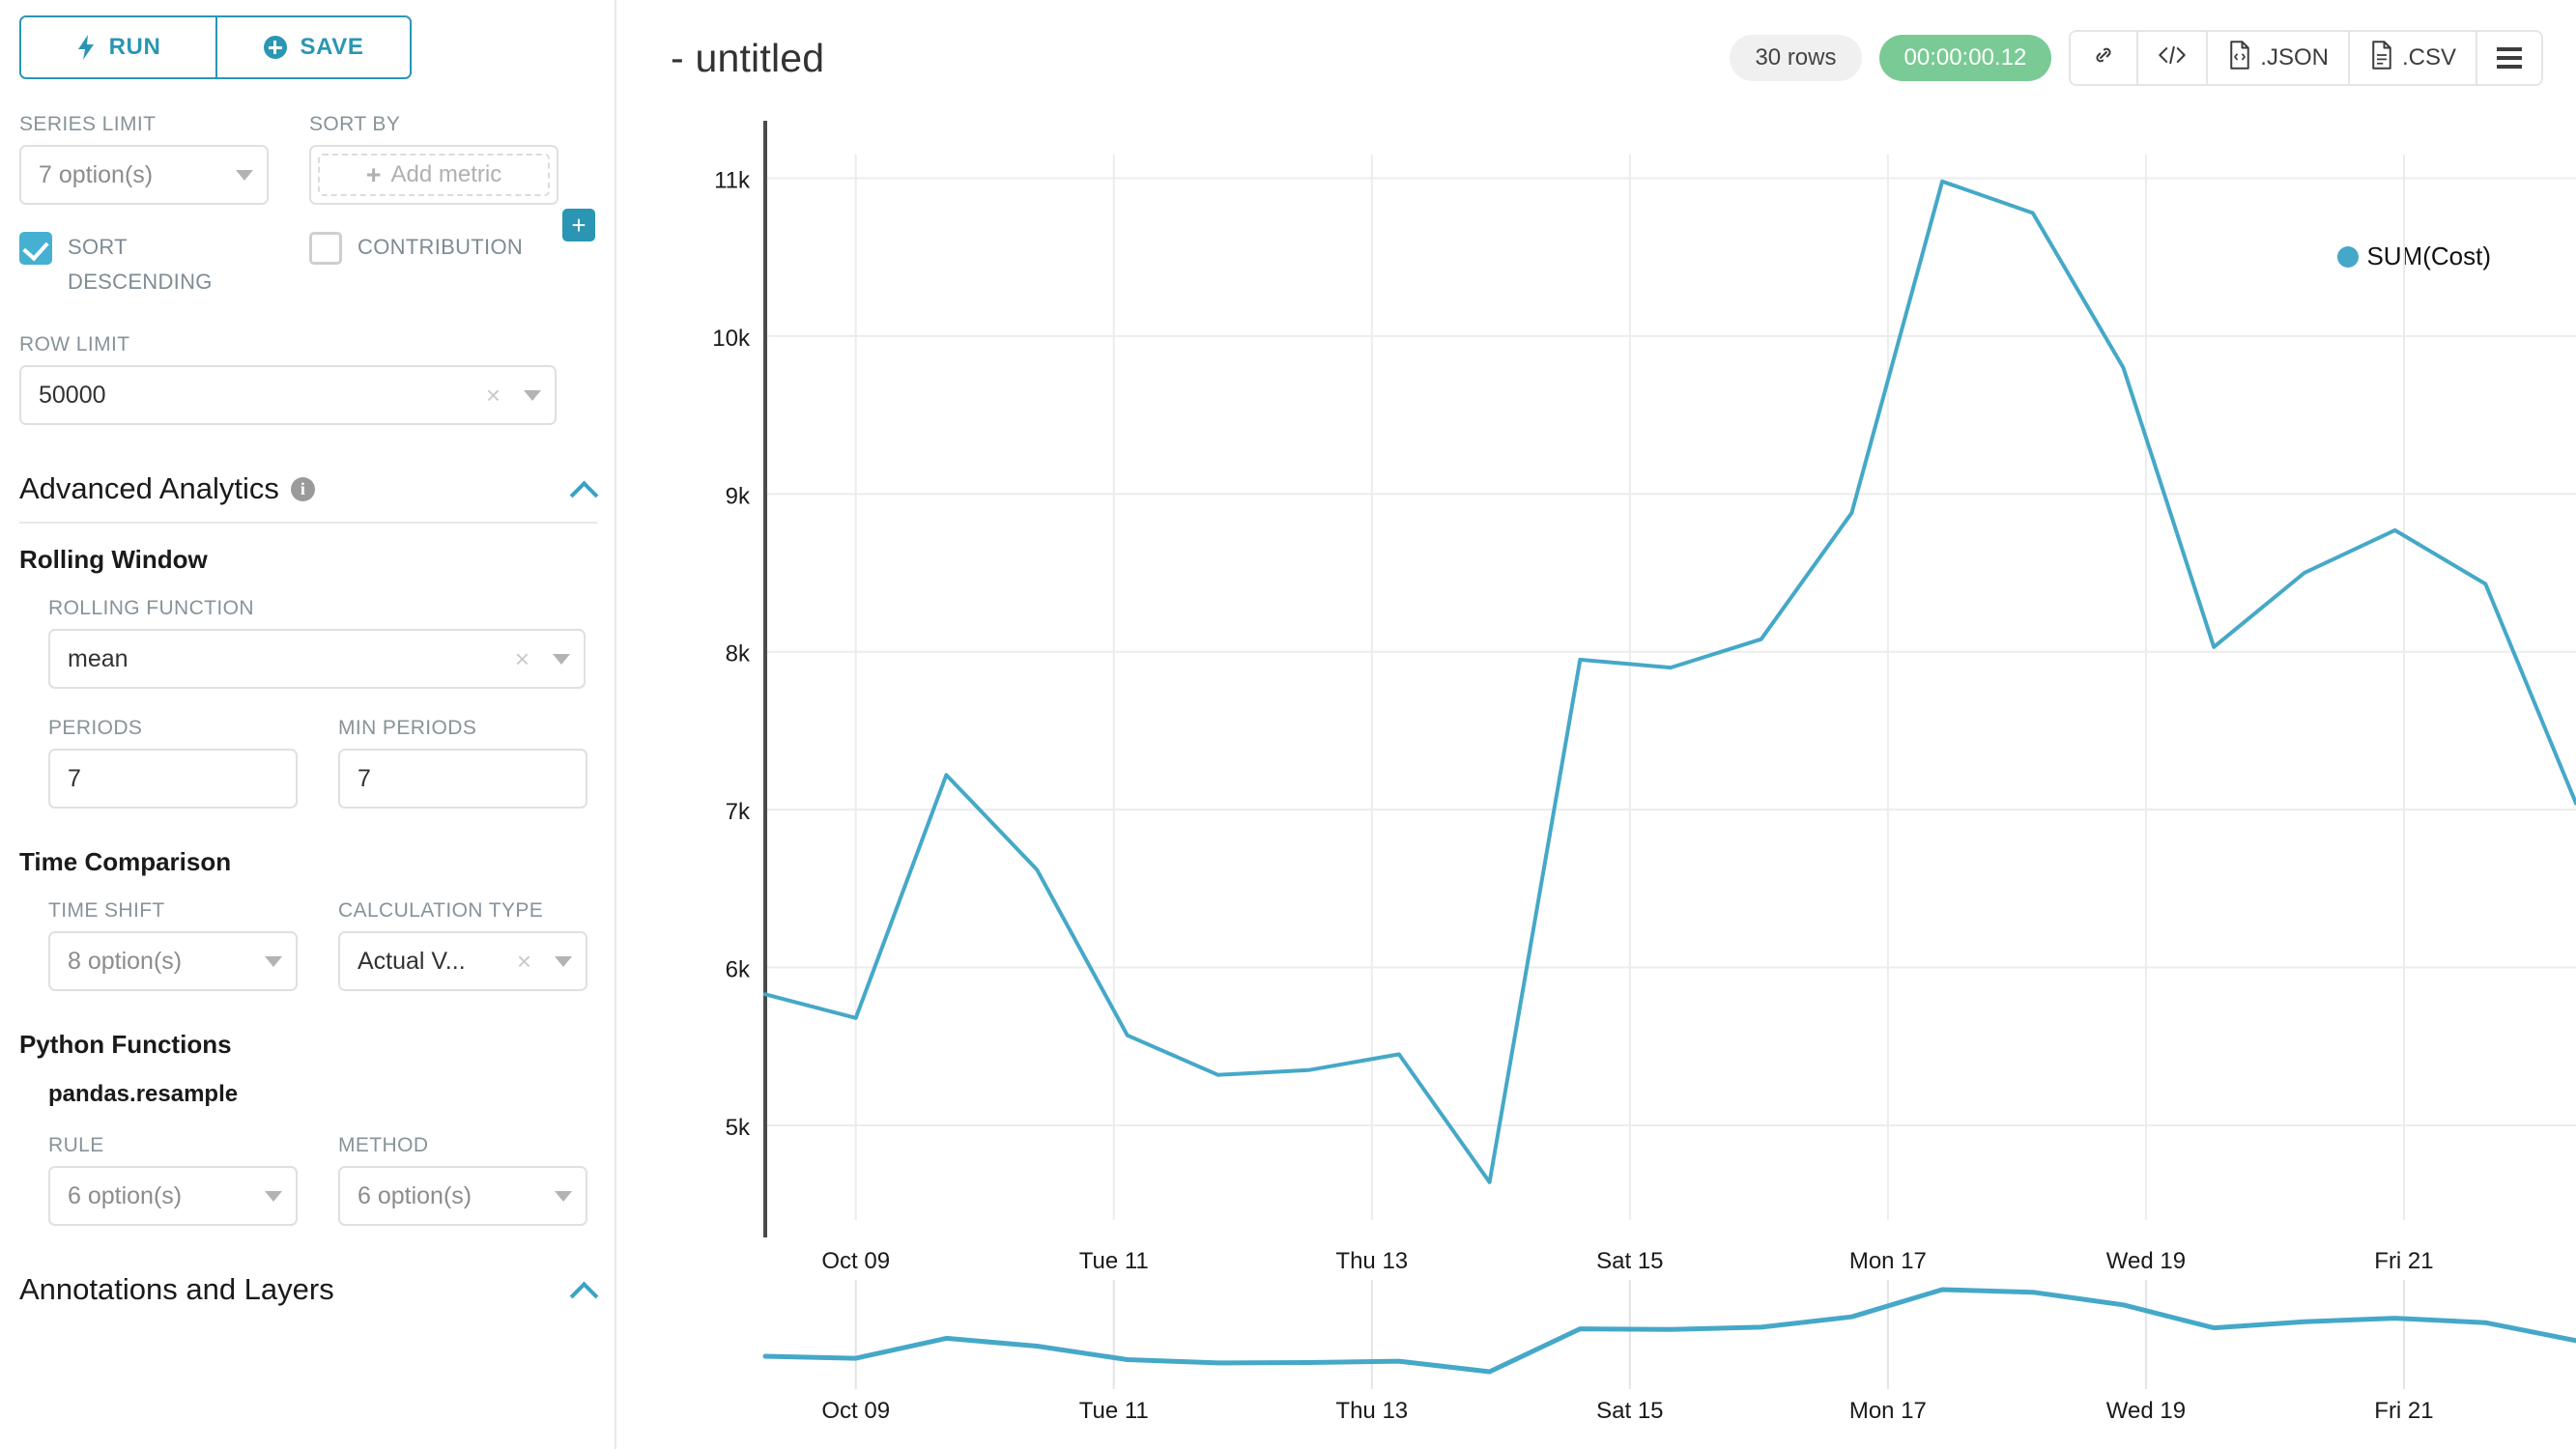 The image size is (2576, 1449). Describe the element at coordinates (173, 779) in the screenshot. I see `periods-input: 7` at that location.